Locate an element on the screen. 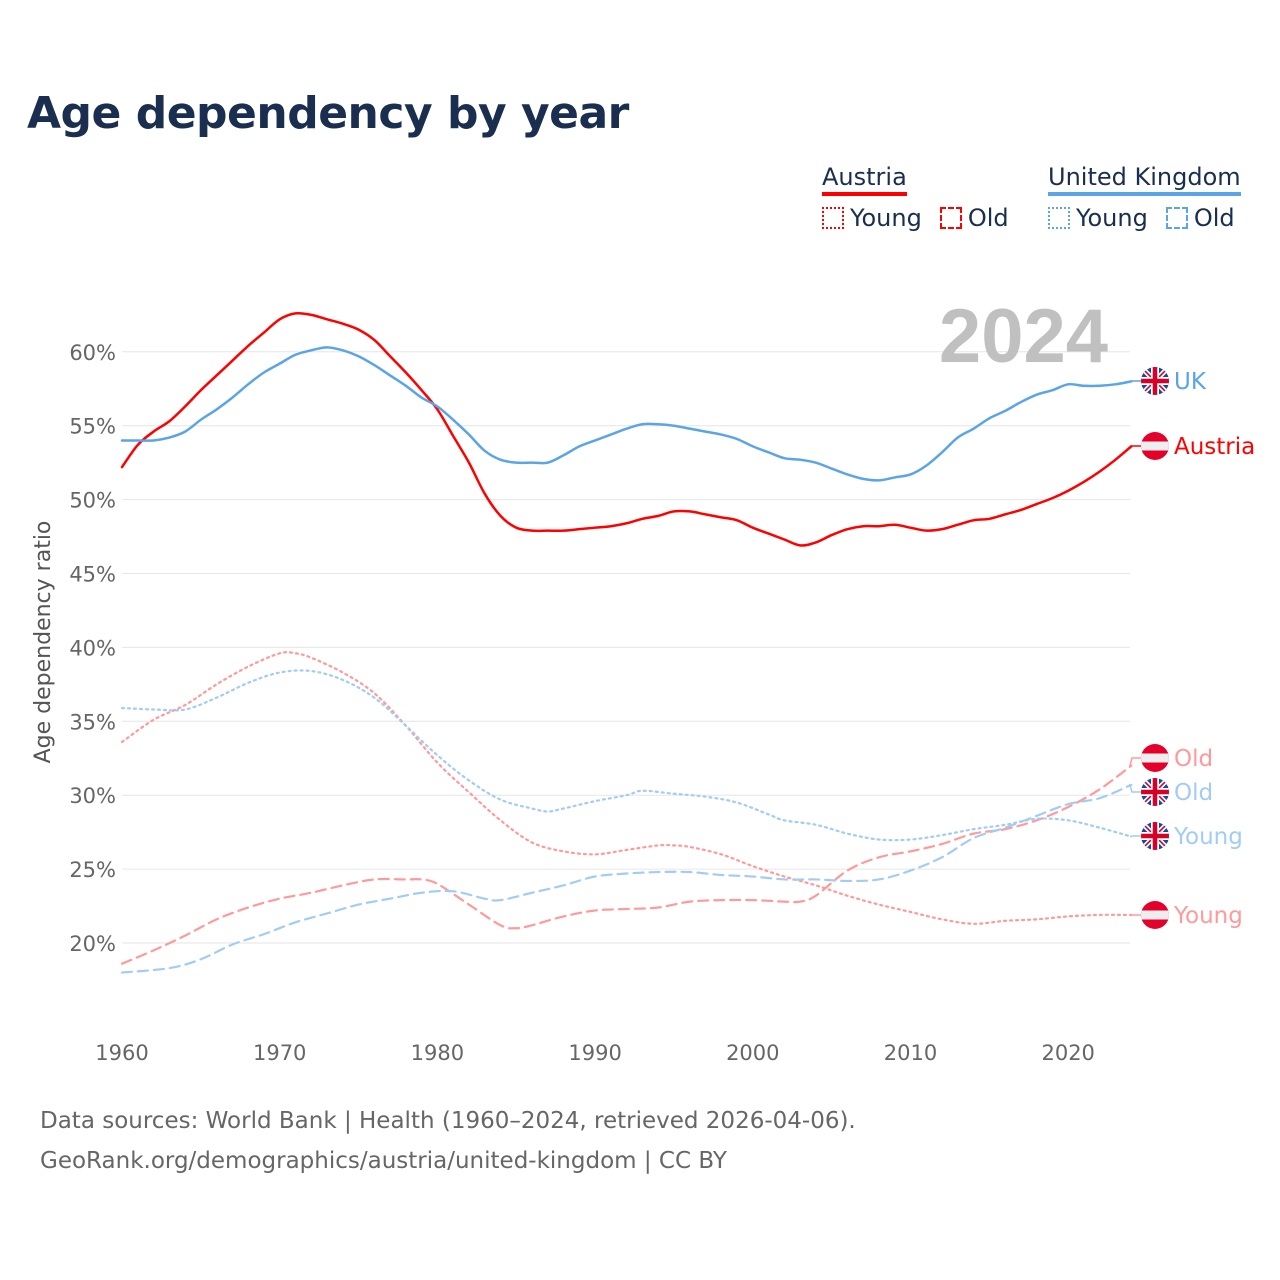 The width and height of the screenshot is (1280, 1280). y-tick-label: 50% is located at coordinates (92, 501).